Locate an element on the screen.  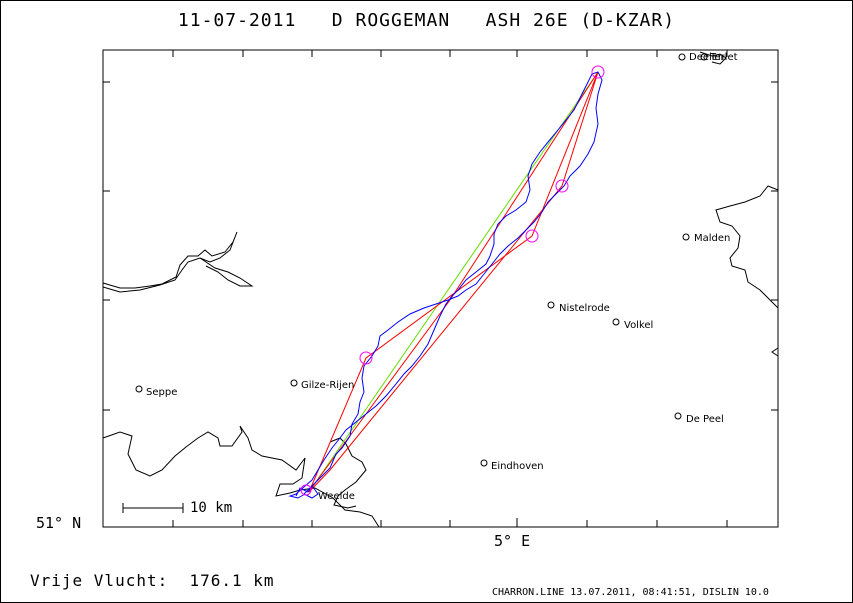
terlet-marker is located at coordinates (704, 57).